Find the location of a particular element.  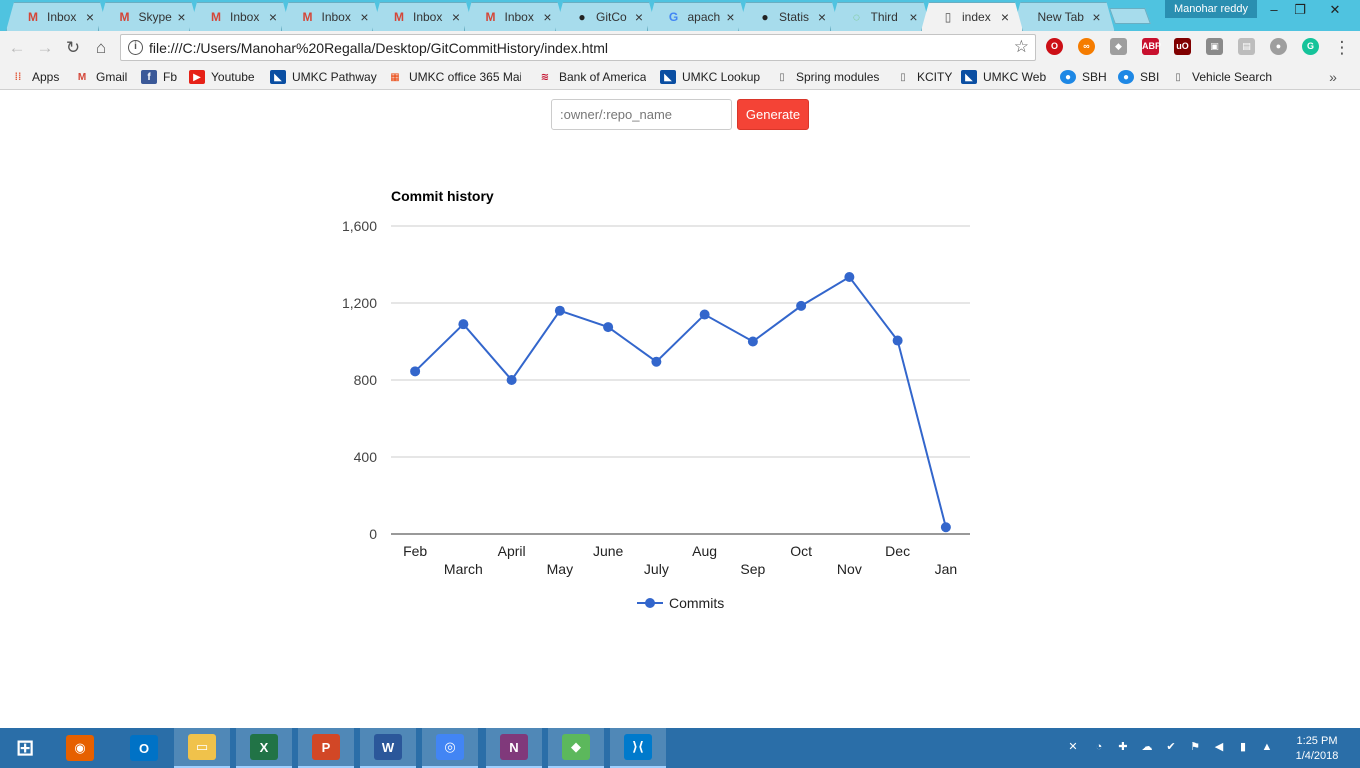

repo-input is located at coordinates (641, 114).